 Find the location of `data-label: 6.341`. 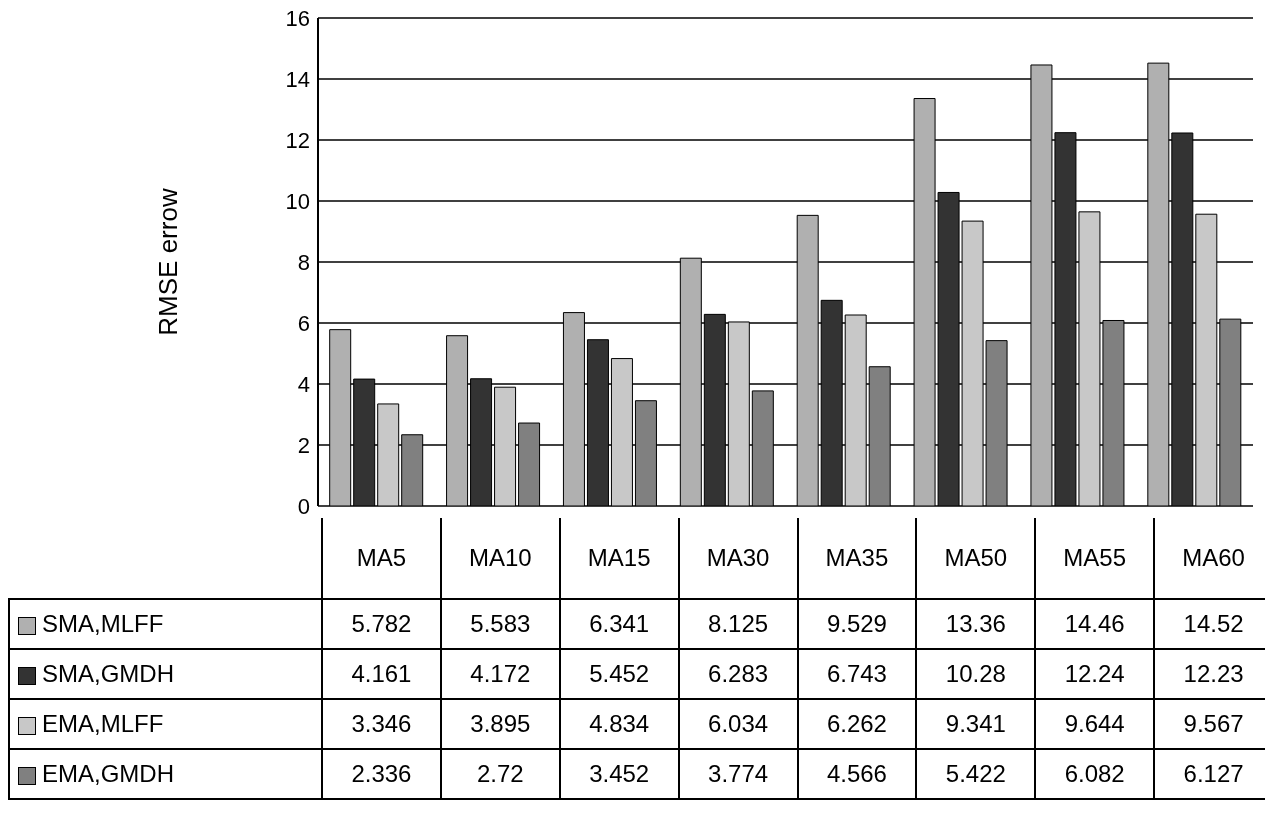

data-label: 6.341 is located at coordinates (619, 624).